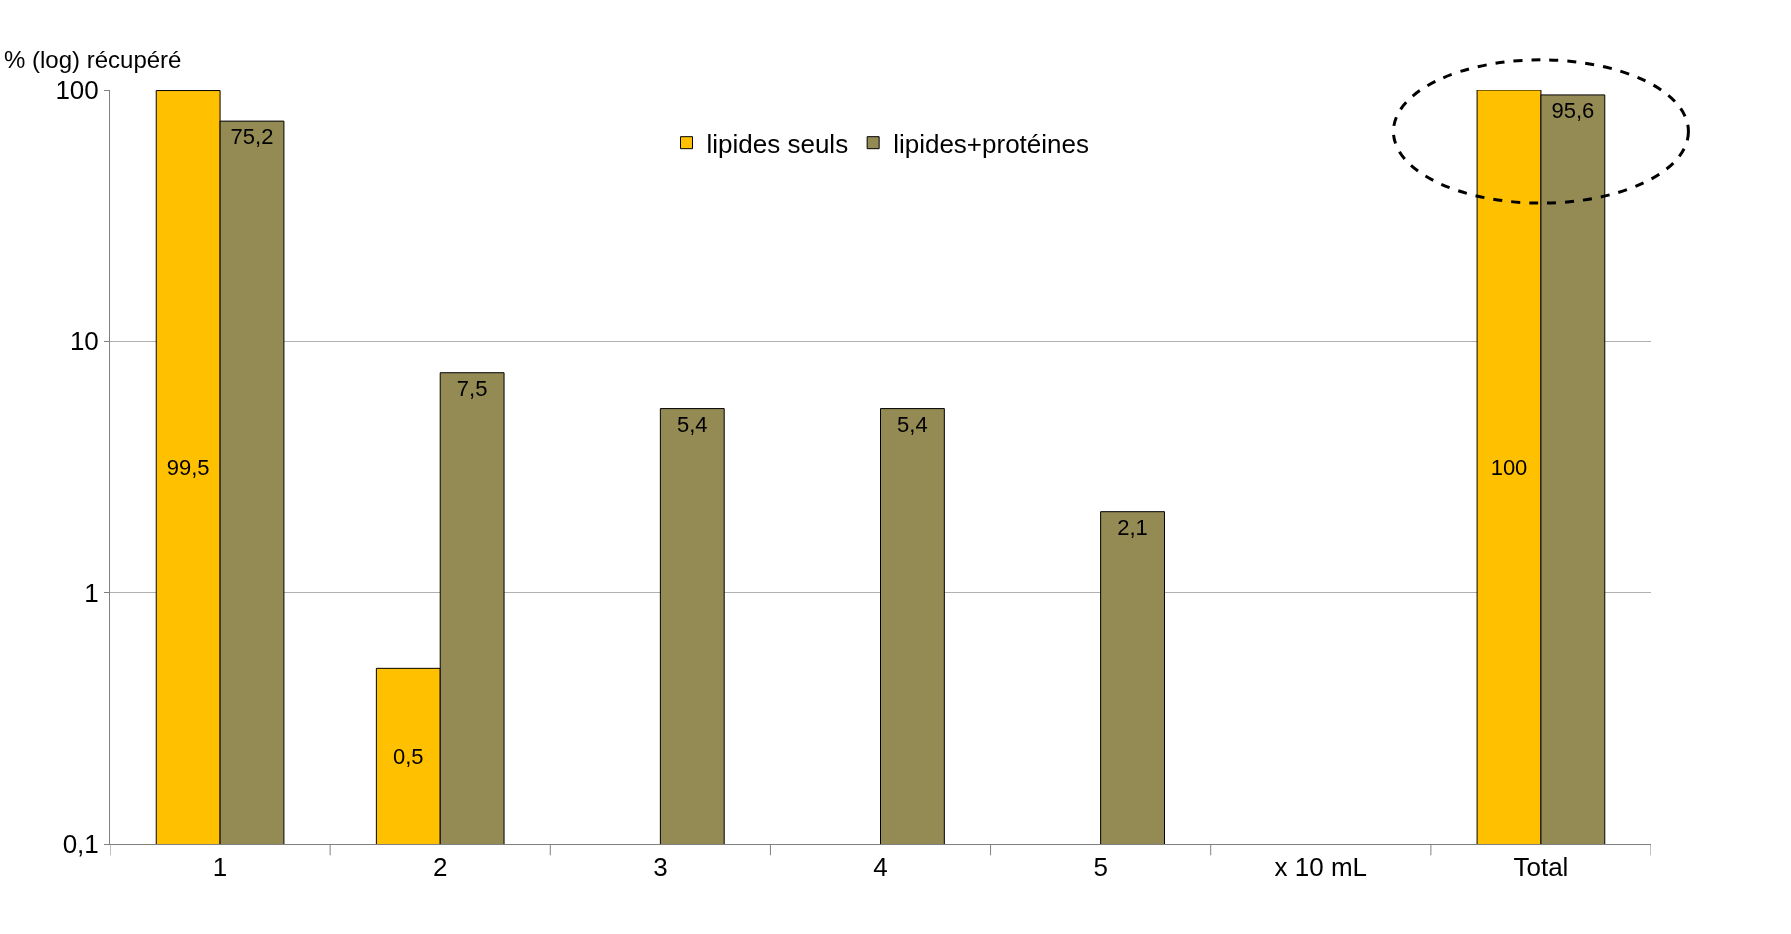 The height and width of the screenshot is (934, 1791). Describe the element at coordinates (80, 844) in the screenshot. I see `y-tick-label: 0,1` at that location.